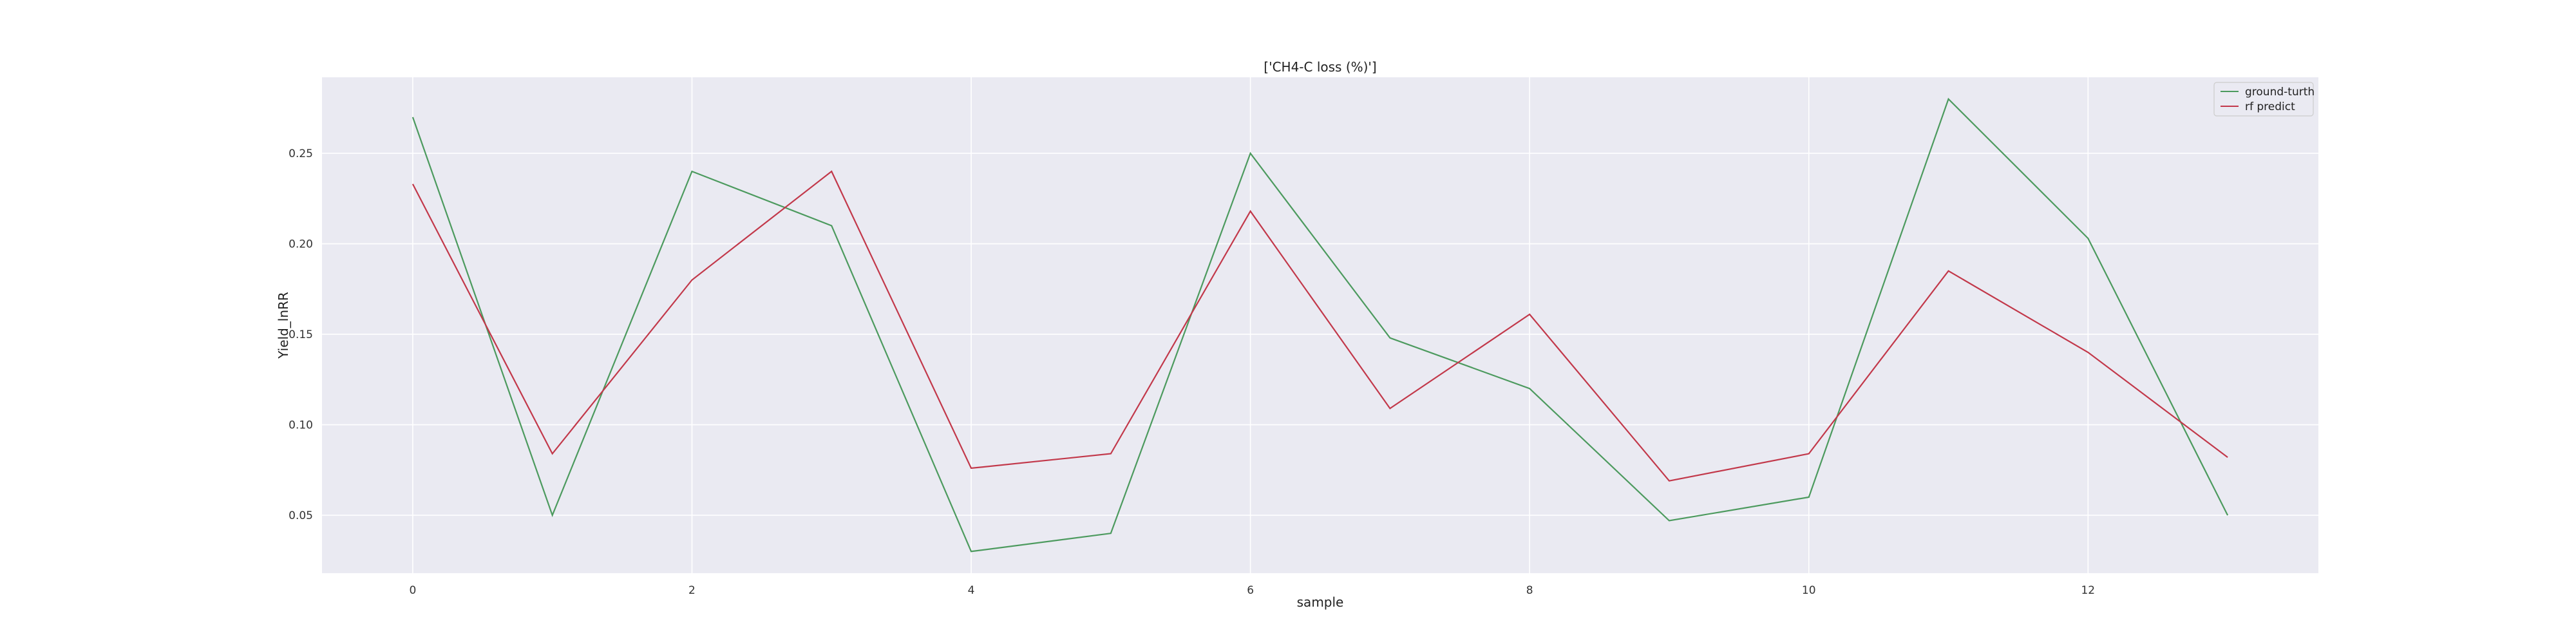 This screenshot has height=644, width=2576. What do you see at coordinates (972, 590) in the screenshot?
I see `x-tick-label: 4` at bounding box center [972, 590].